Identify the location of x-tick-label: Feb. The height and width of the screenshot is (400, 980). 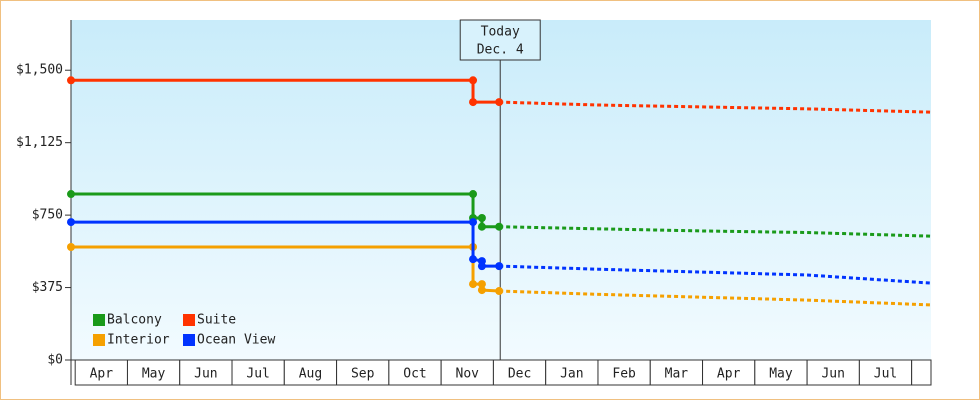
(624, 374).